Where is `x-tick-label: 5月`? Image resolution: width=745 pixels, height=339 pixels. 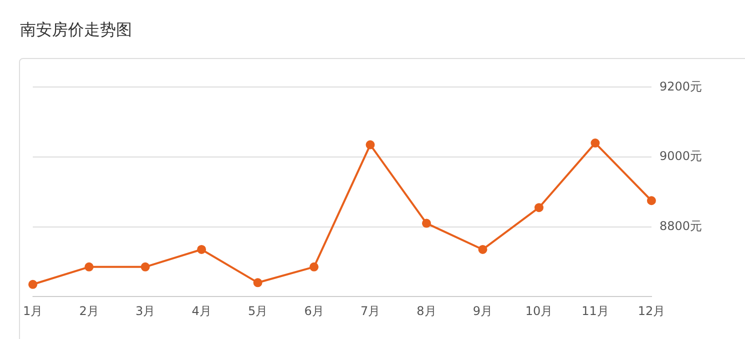 x-tick-label: 5月 is located at coordinates (258, 311).